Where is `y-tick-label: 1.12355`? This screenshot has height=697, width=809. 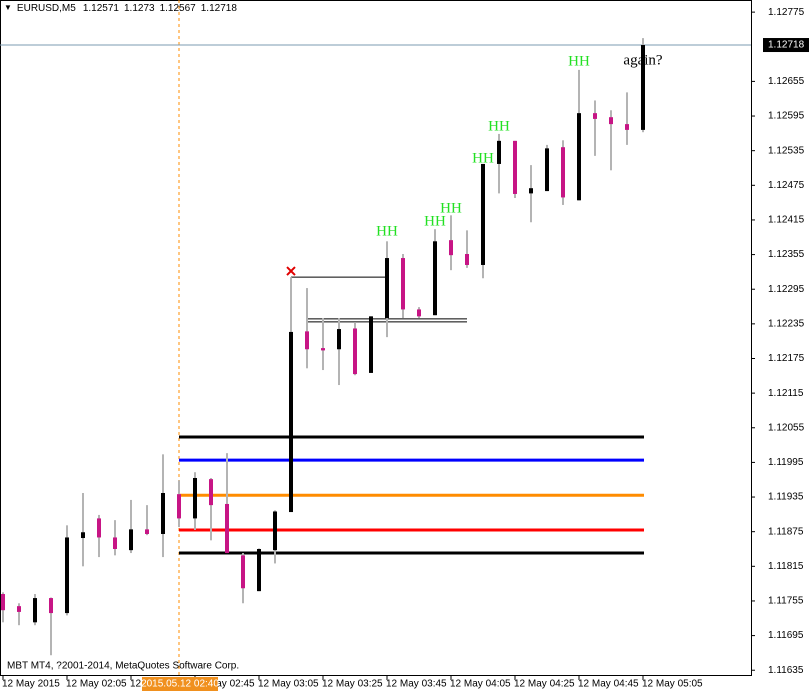
y-tick-label: 1.12355 is located at coordinates (786, 254).